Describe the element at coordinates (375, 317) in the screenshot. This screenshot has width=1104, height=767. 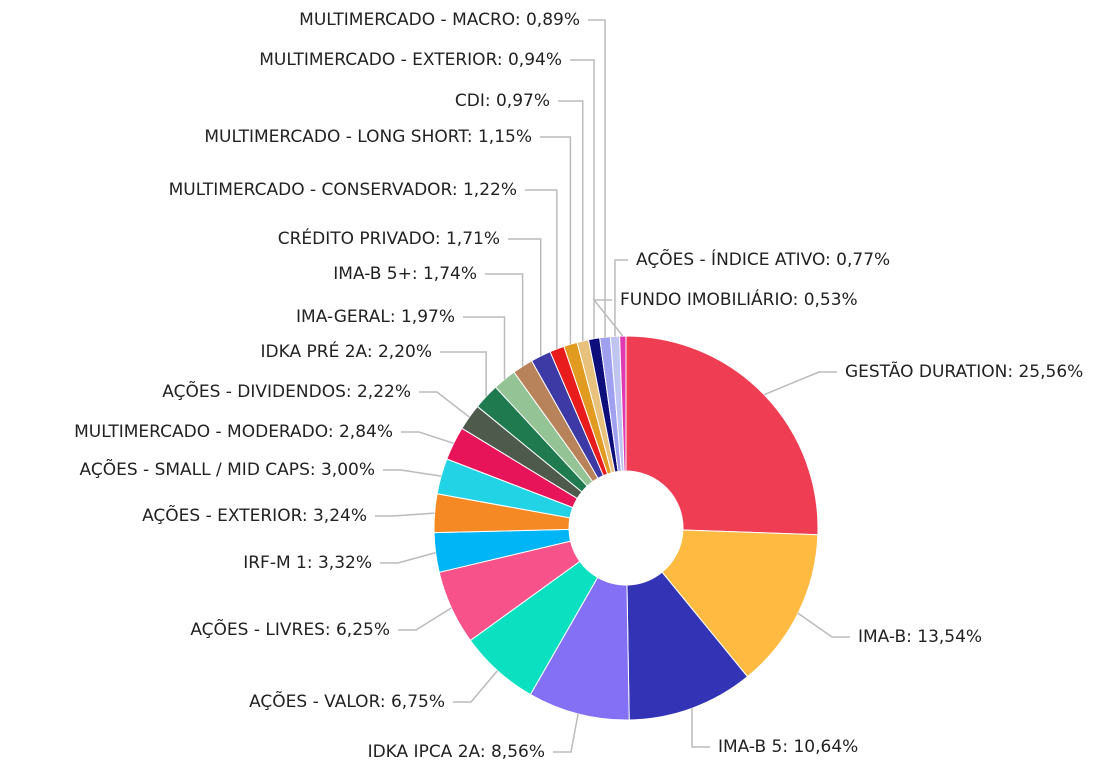
I see `slice-label: IMA-GERAL: 1,97%` at that location.